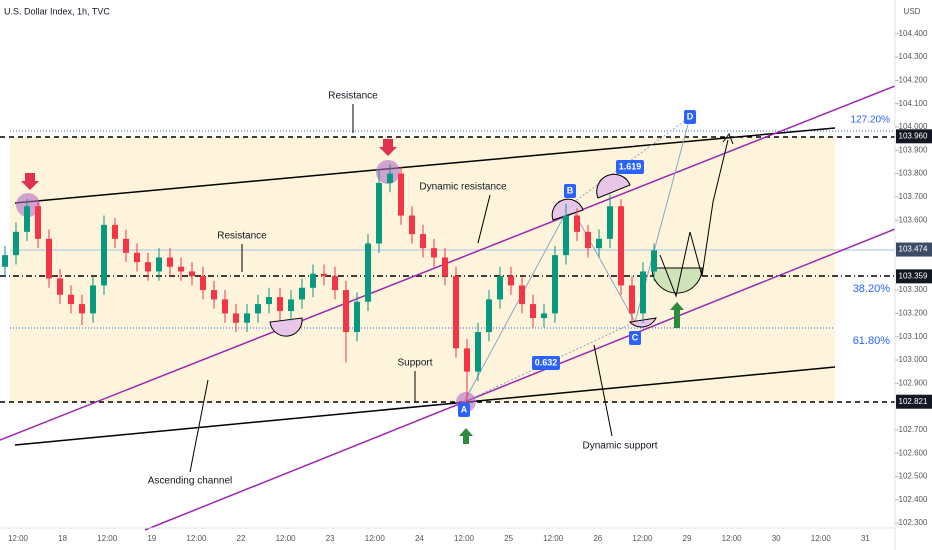 This screenshot has height=550, width=932. What do you see at coordinates (151, 538) in the screenshot?
I see `x-tick-label: 19` at bounding box center [151, 538].